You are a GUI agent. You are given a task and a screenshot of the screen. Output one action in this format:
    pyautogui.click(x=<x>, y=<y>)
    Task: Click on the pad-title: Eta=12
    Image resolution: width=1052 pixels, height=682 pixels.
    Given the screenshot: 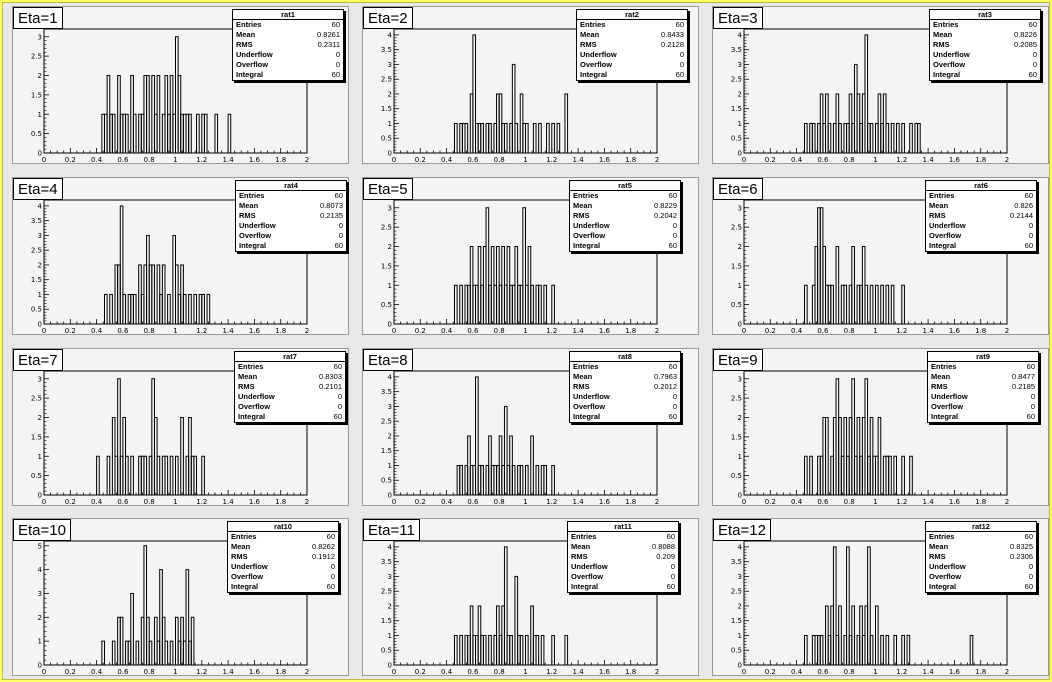 What is the action you would take?
    pyautogui.click(x=742, y=530)
    